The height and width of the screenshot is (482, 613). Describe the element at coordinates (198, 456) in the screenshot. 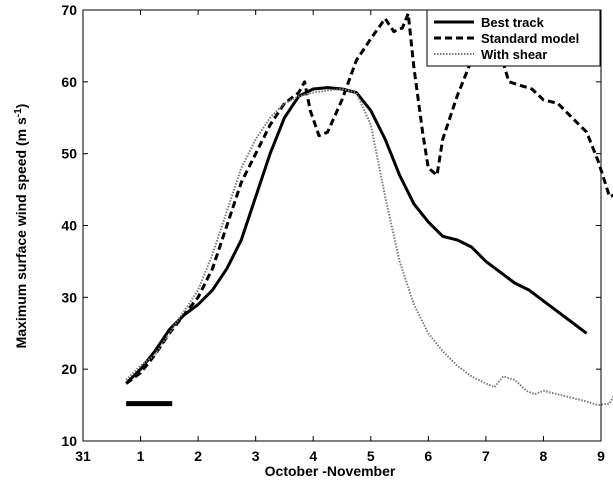

I see `x-tick-label: 2` at that location.